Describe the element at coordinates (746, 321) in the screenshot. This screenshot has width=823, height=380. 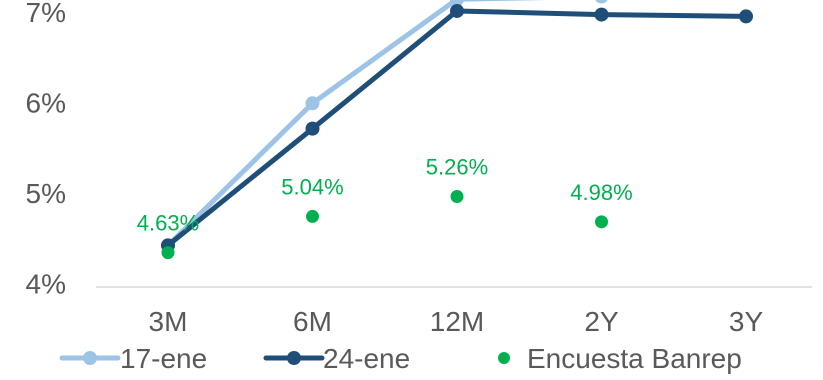
I see `x-tick-label: 3Y` at that location.